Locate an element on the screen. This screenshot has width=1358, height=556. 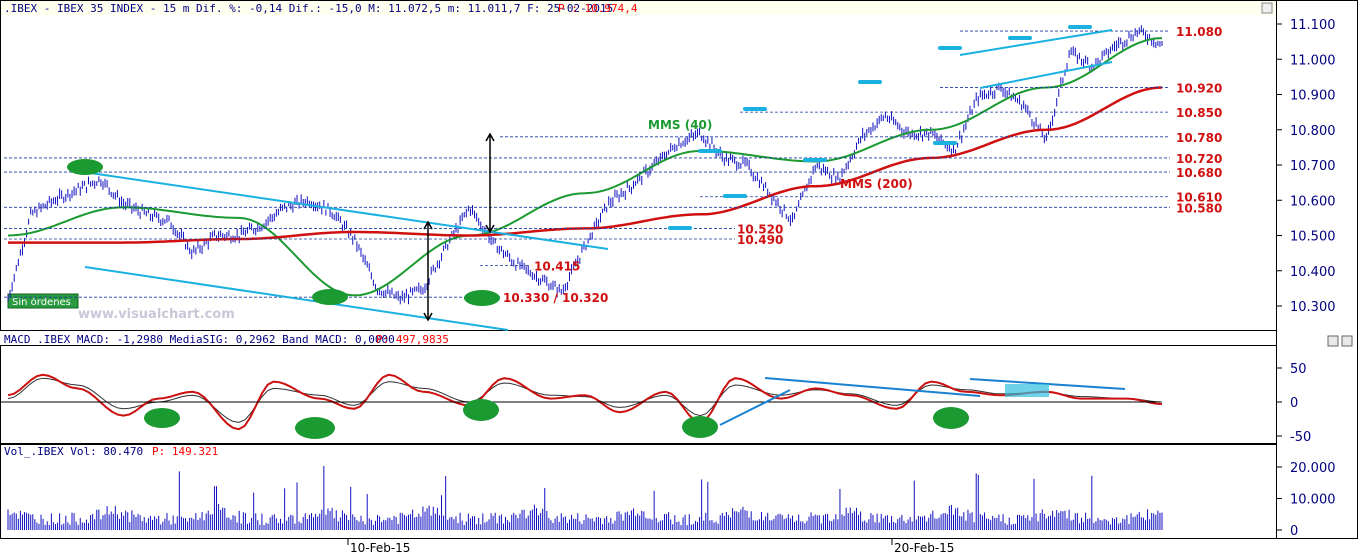
level-label: 10.720 is located at coordinates (1199, 159).